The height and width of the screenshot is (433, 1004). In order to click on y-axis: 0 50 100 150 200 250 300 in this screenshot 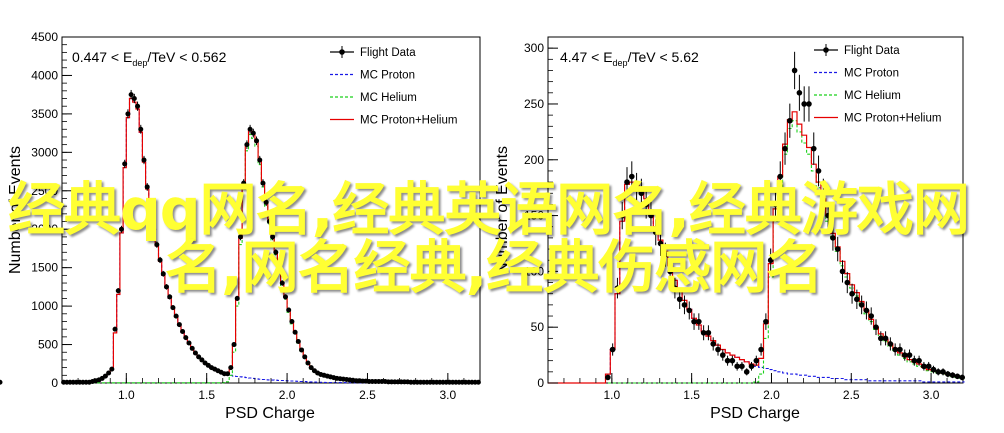, I will do `click(541, 213)`.